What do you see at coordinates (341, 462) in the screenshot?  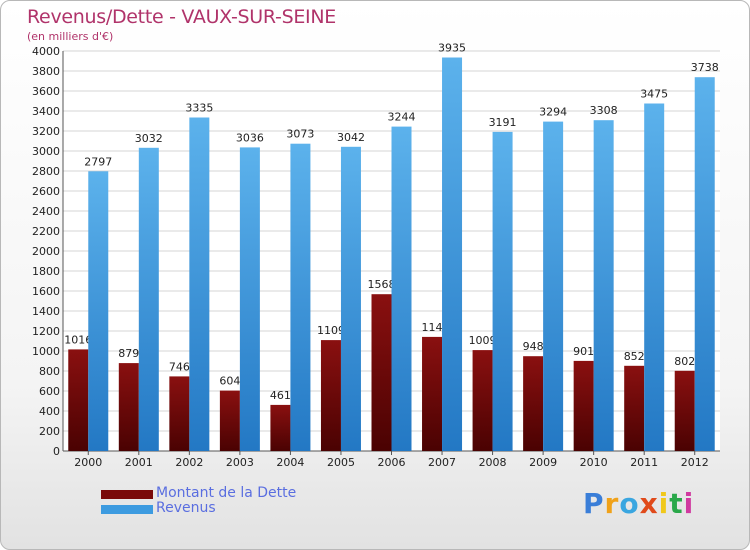 I see `x-tick-label: 2005` at bounding box center [341, 462].